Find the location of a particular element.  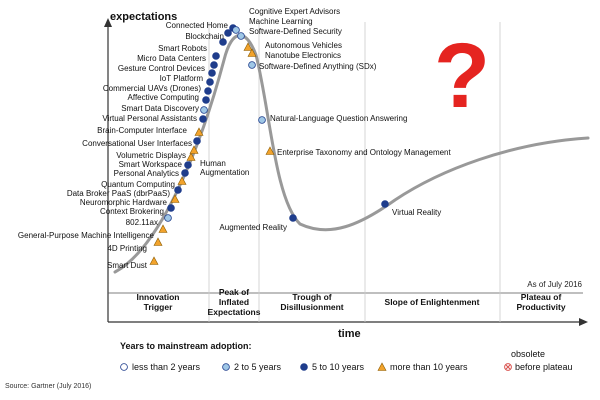

technology-802-11ax: 802.11ax is located at coordinates (149, 220).